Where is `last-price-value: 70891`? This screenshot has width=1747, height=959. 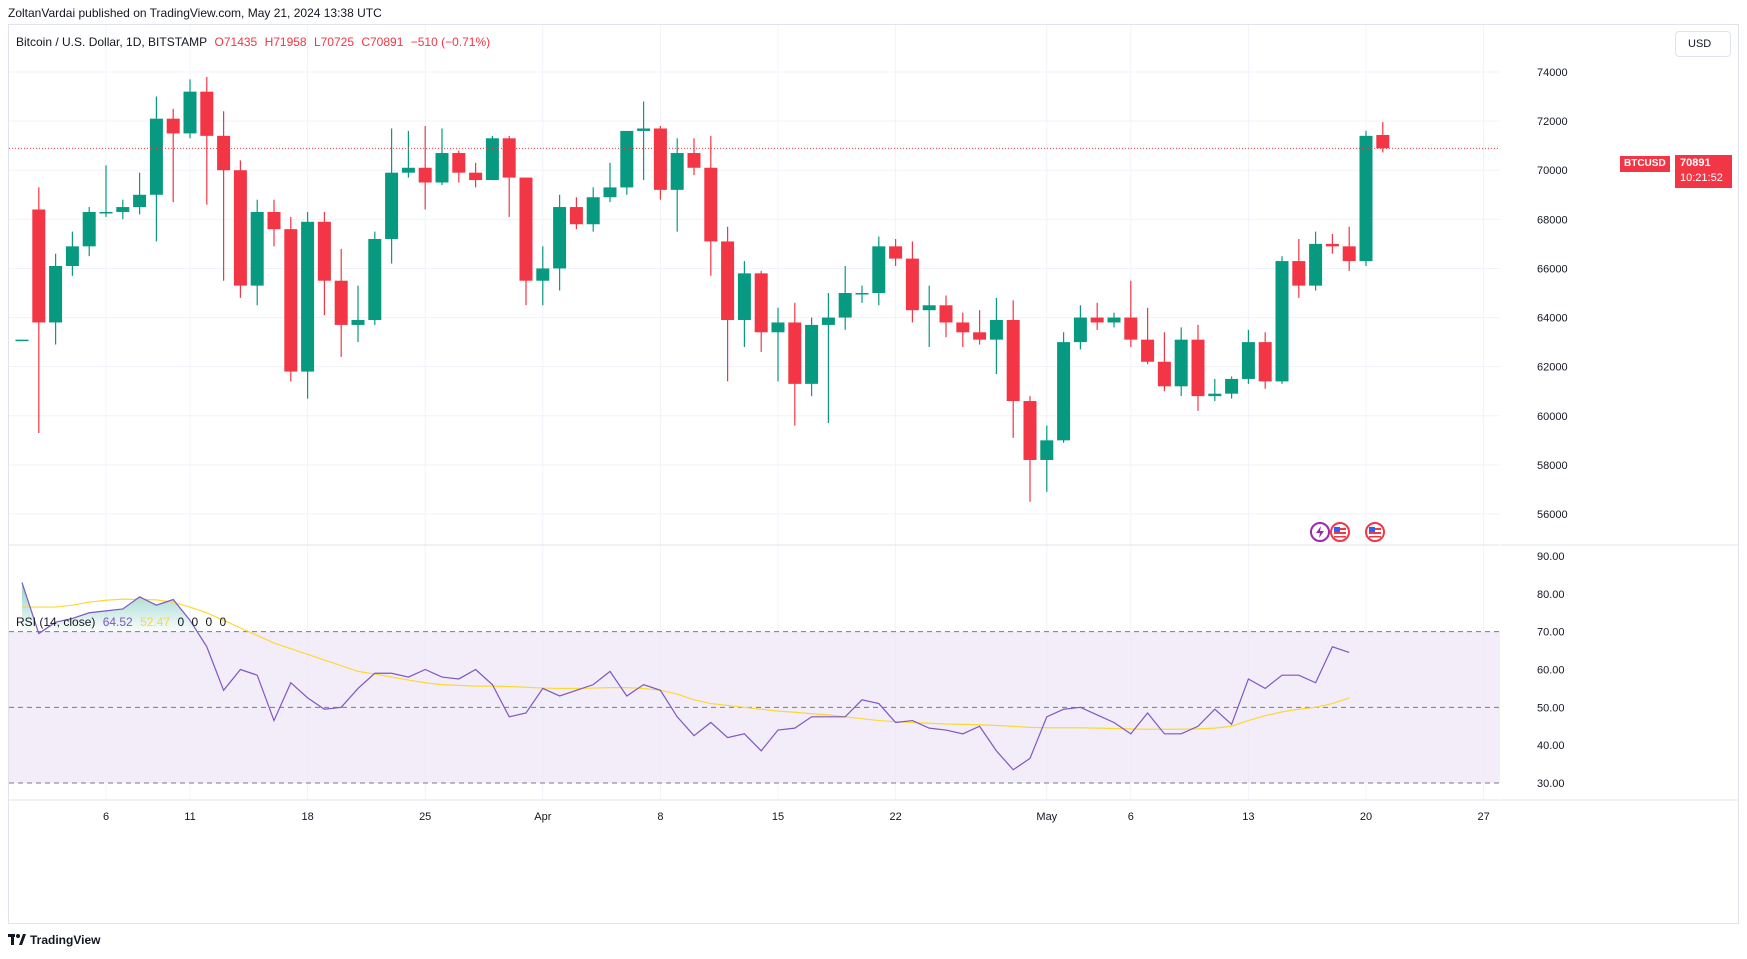 last-price-value: 70891 is located at coordinates (1695, 163).